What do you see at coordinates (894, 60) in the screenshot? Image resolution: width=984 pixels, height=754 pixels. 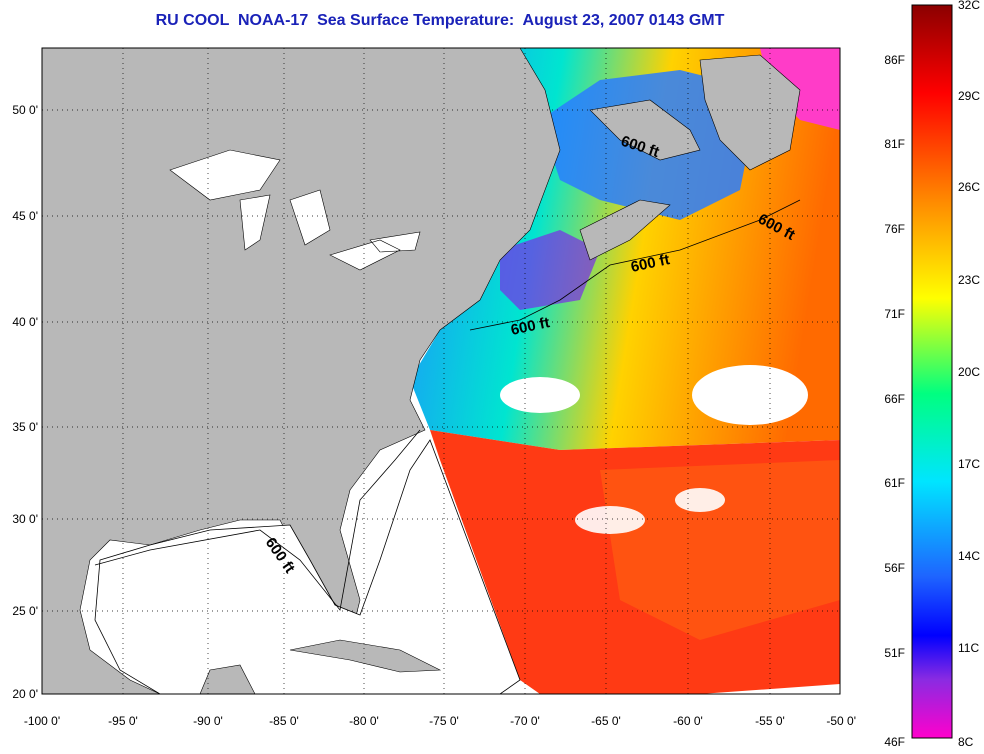 I see `colorbar-fahrenheit-label: 86F` at bounding box center [894, 60].